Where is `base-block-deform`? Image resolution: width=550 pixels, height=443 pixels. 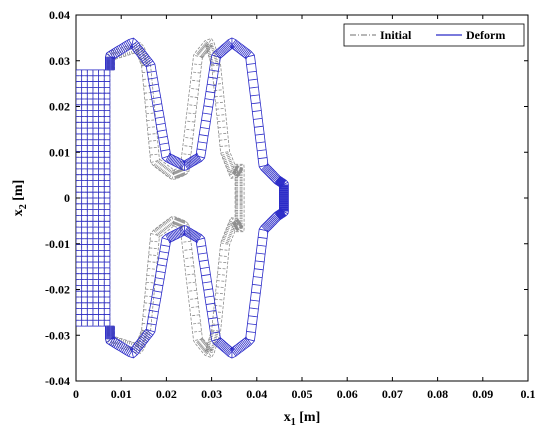 base-block-deform is located at coordinates (93, 198).